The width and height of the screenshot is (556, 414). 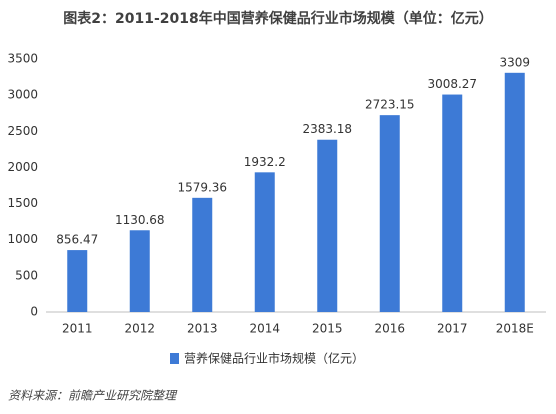 What do you see at coordinates (327, 129) in the screenshot?
I see `data-label: 2383.18` at bounding box center [327, 129].